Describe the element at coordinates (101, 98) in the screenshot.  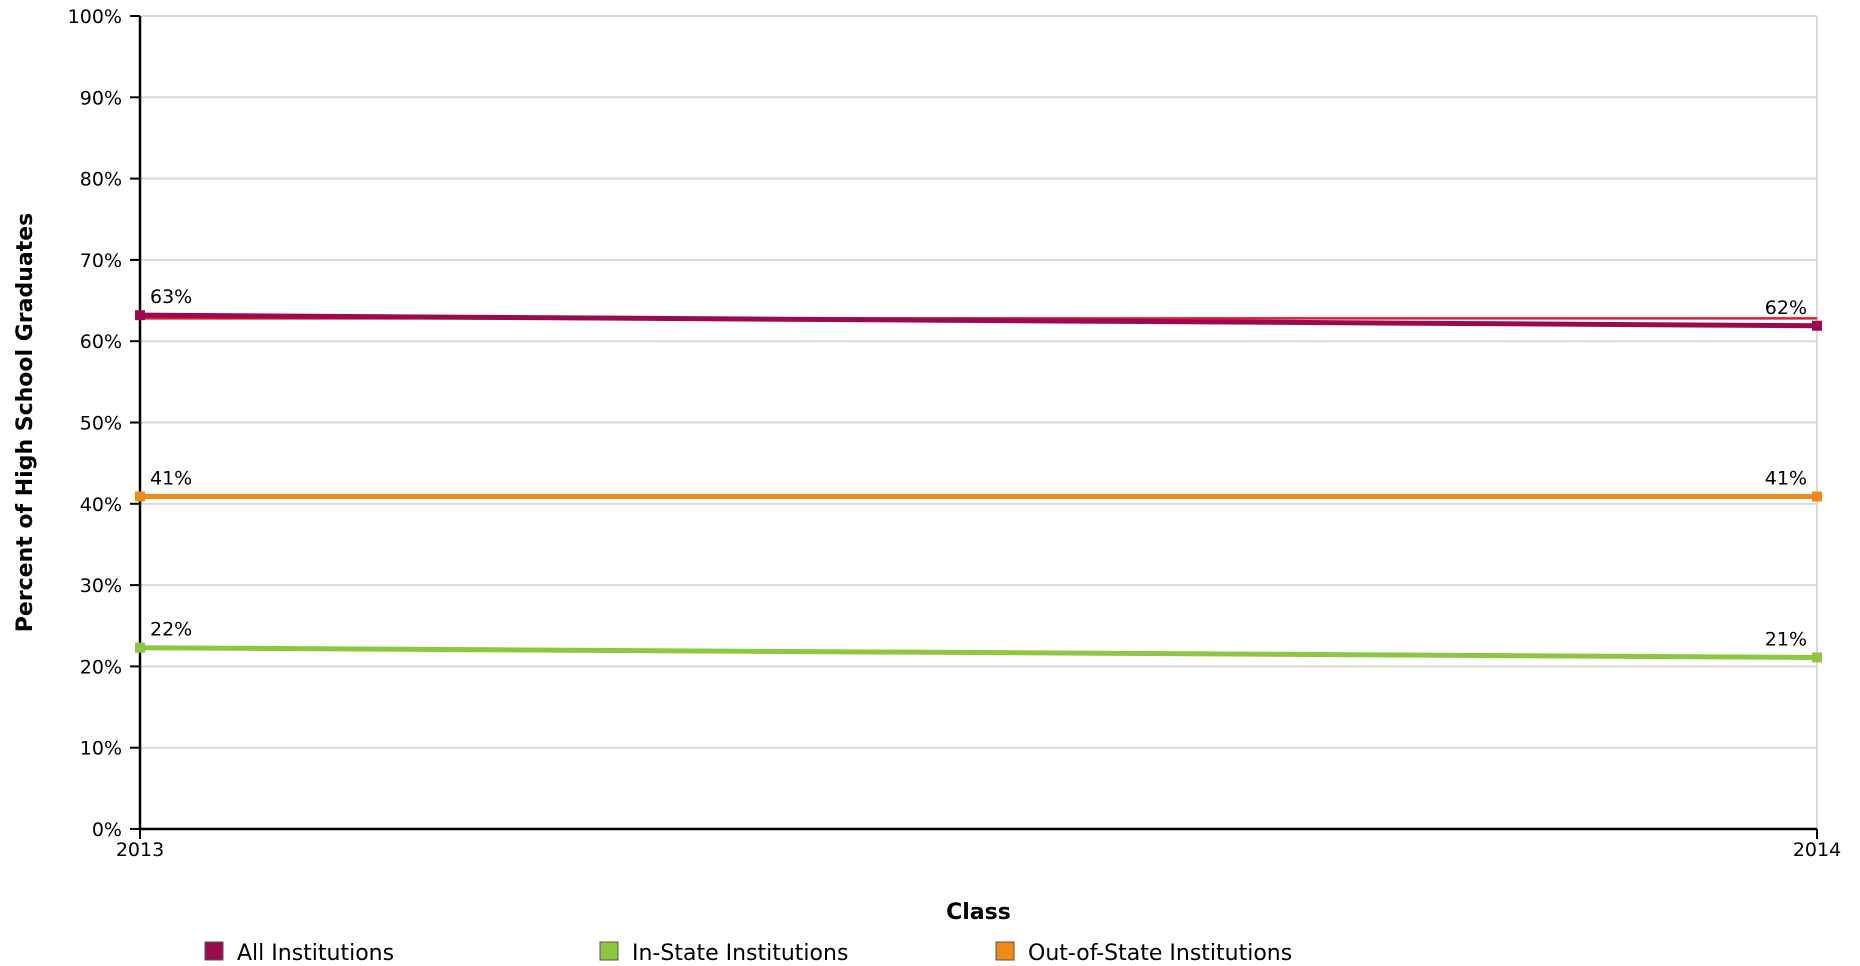
I see `y-tick-label: 90%` at that location.